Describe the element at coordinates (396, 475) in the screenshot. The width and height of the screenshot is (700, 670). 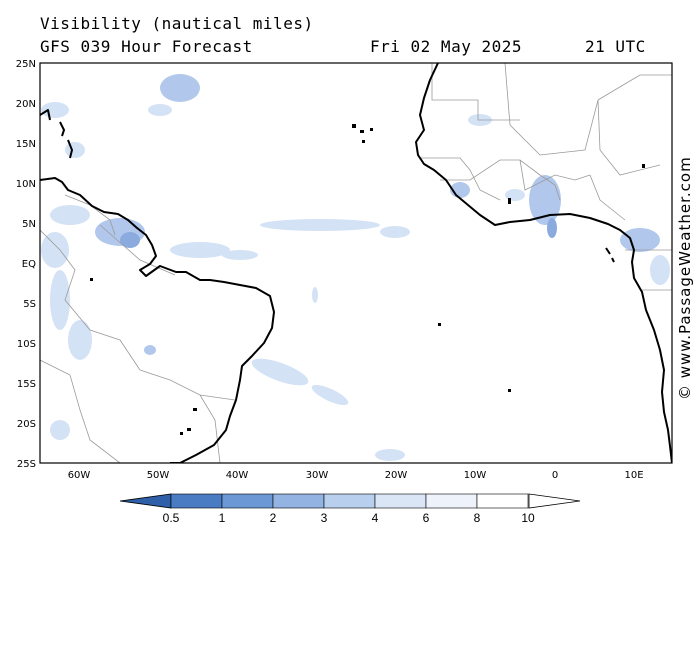
I see `lon-label-20w: 20W` at that location.